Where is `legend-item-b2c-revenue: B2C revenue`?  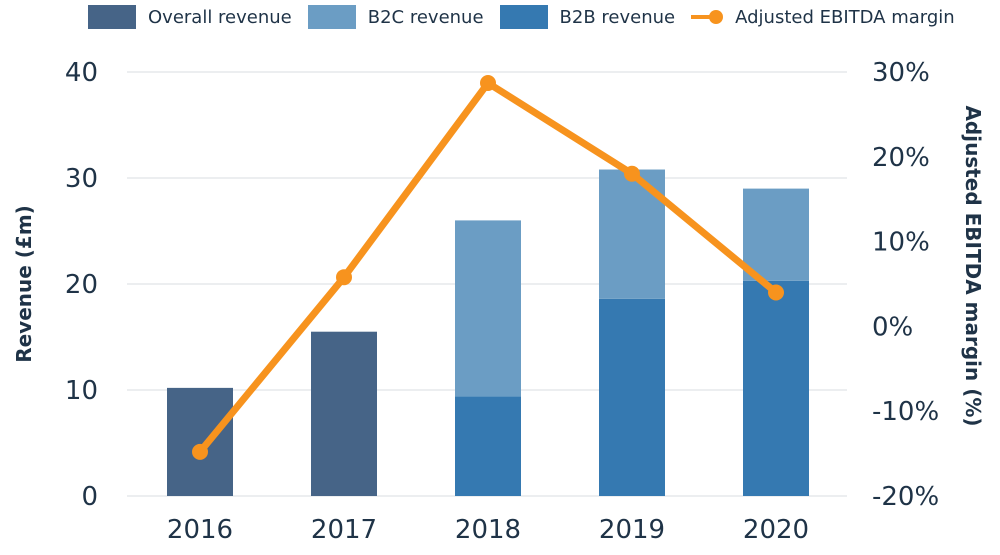 legend-item-b2c-revenue: B2C revenue is located at coordinates (395, 17).